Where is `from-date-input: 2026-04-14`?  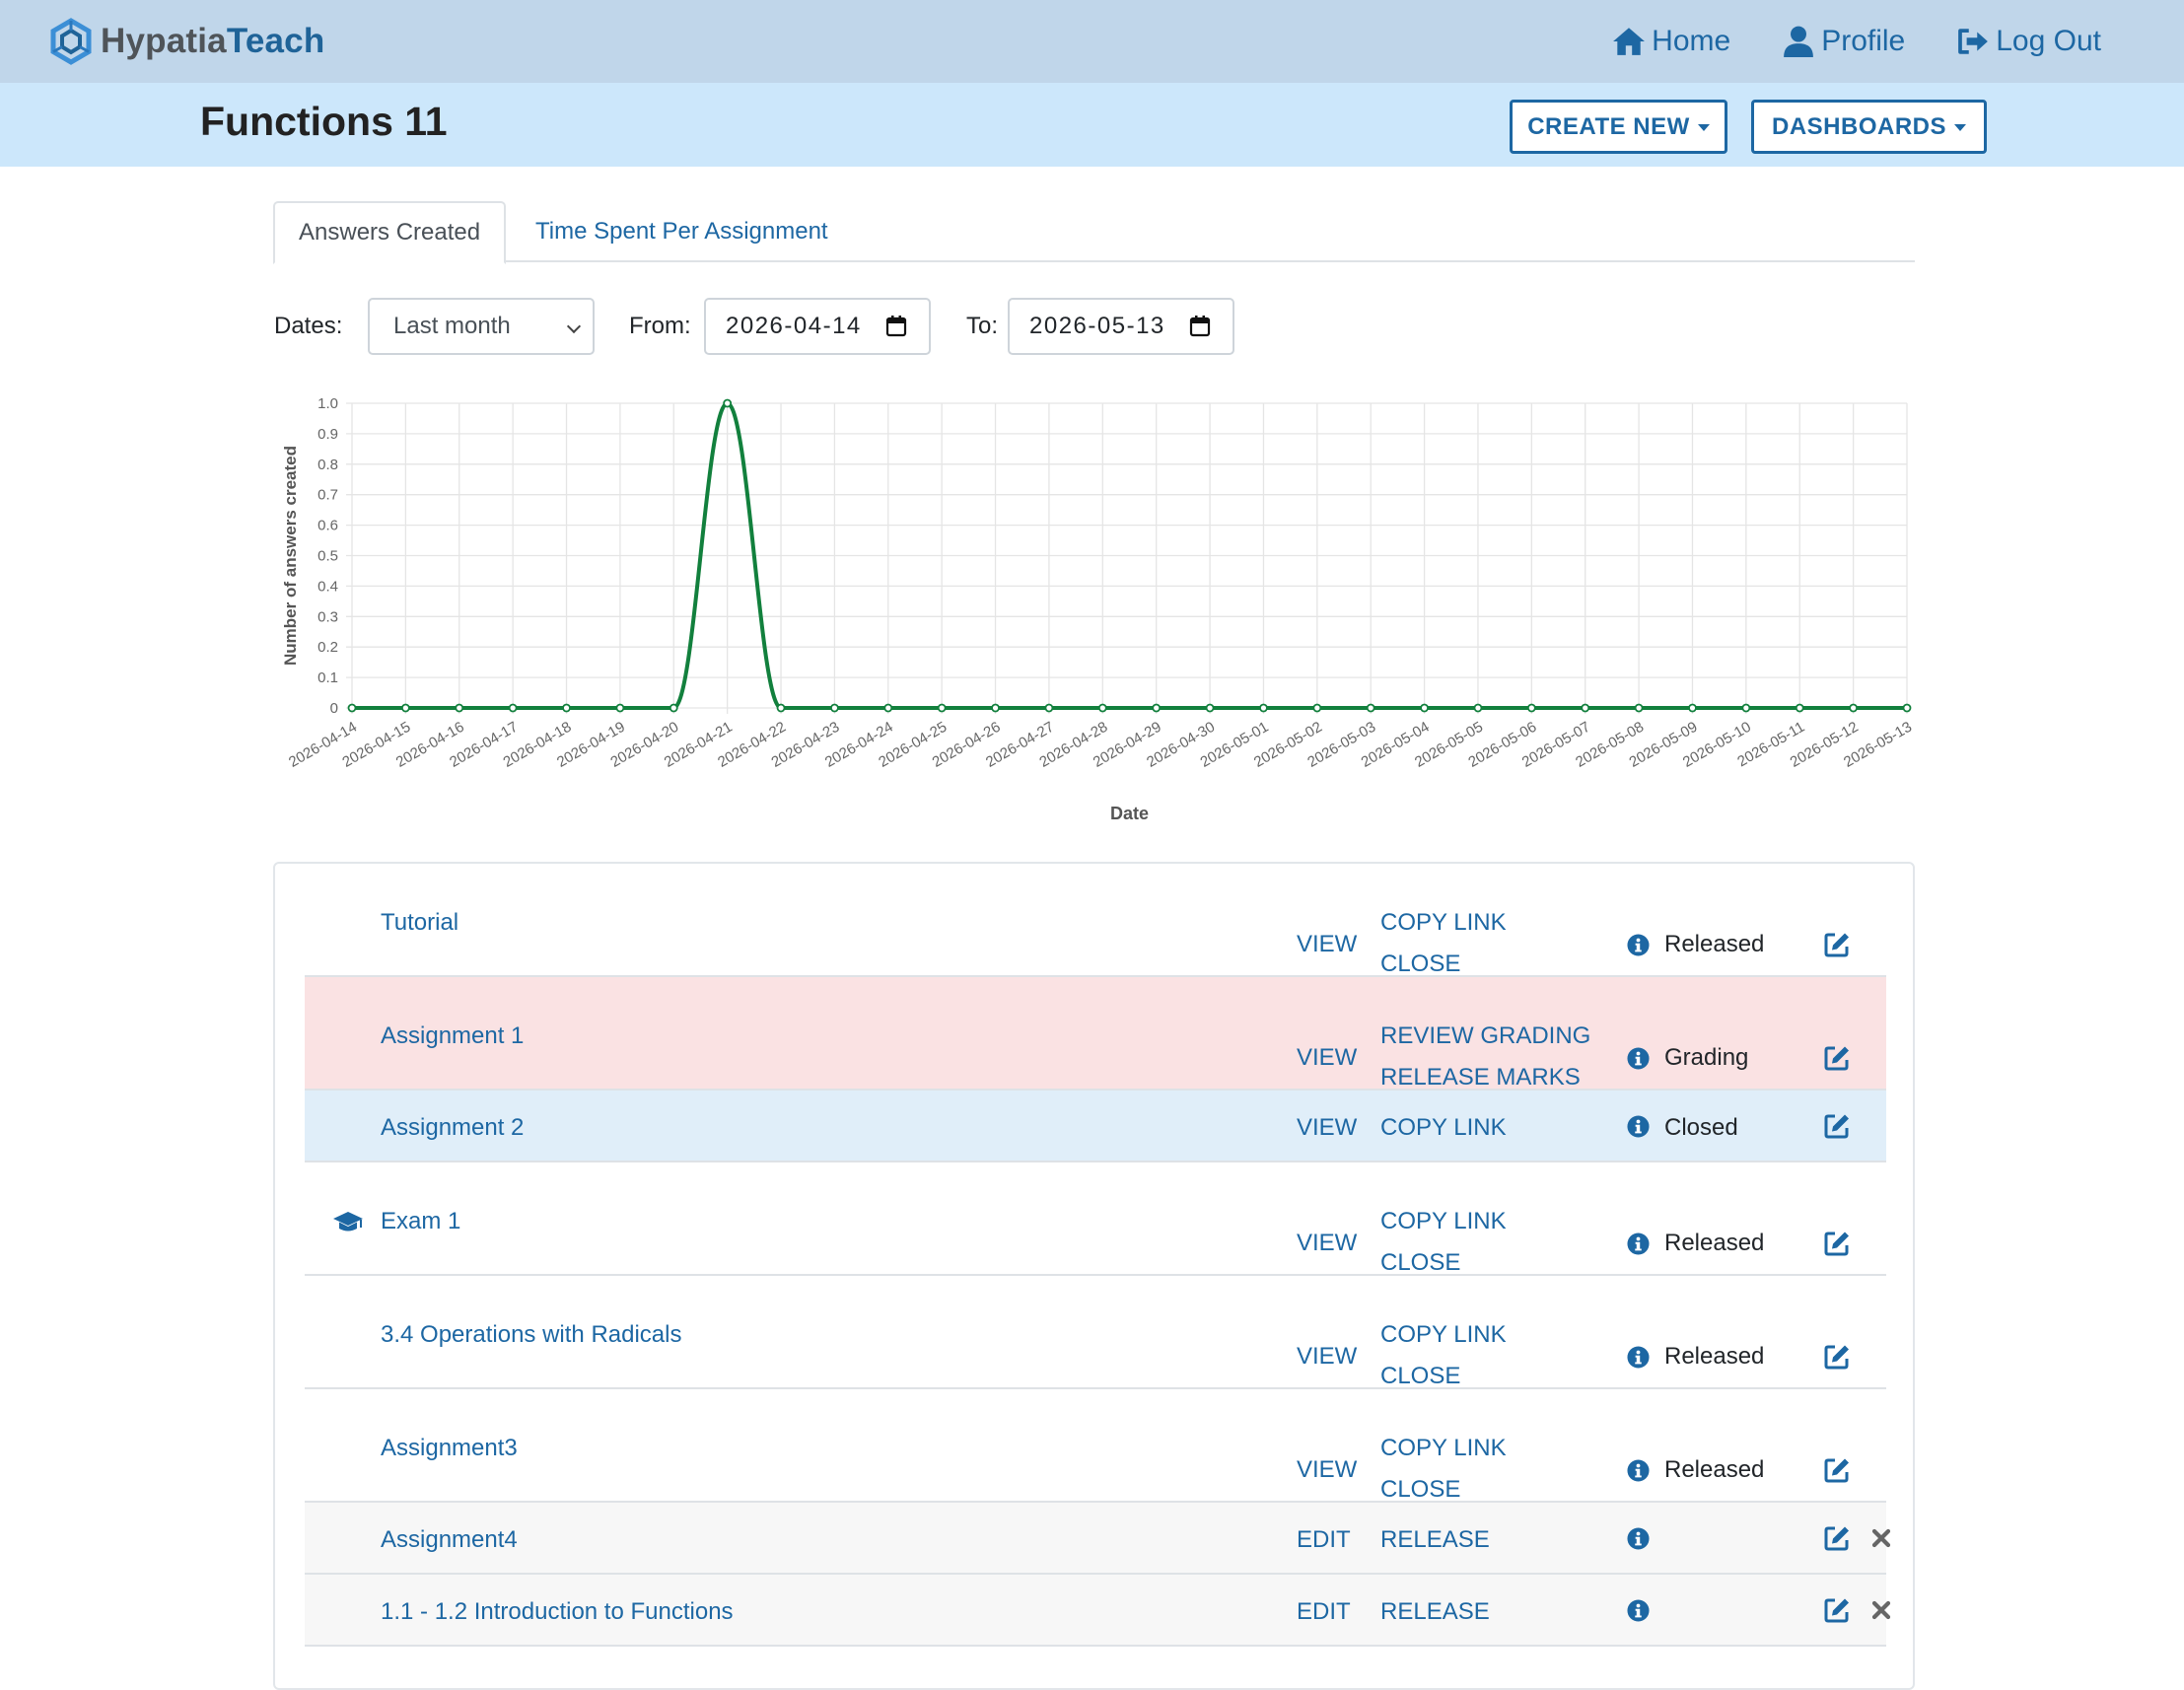 from-date-input: 2026-04-14 is located at coordinates (817, 326).